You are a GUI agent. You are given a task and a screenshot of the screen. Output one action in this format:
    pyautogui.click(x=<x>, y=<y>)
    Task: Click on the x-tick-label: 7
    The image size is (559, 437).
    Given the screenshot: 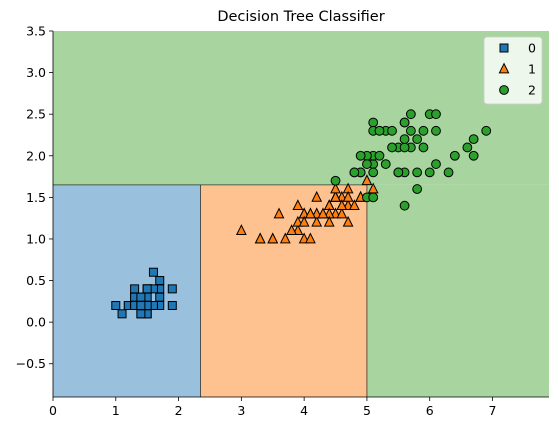 What is the action you would take?
    pyautogui.click(x=493, y=410)
    